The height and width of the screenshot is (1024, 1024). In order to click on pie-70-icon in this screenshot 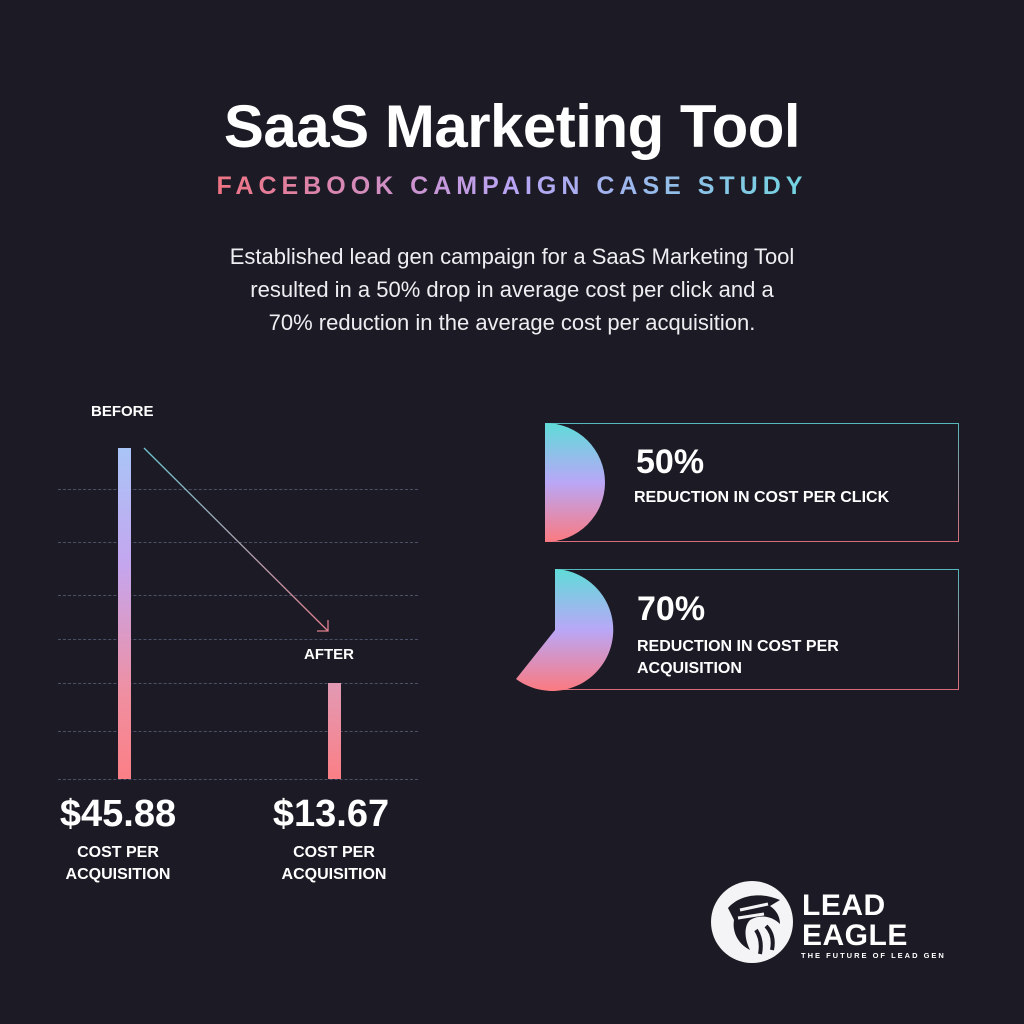, I will do `click(565, 630)`.